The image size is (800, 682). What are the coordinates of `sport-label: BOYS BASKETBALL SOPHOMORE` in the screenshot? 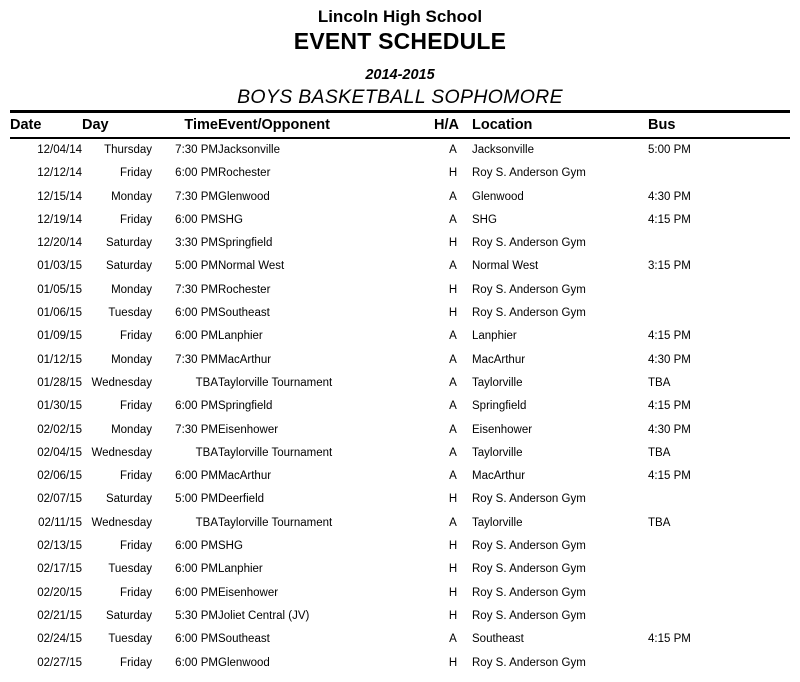 It's located at (400, 97).